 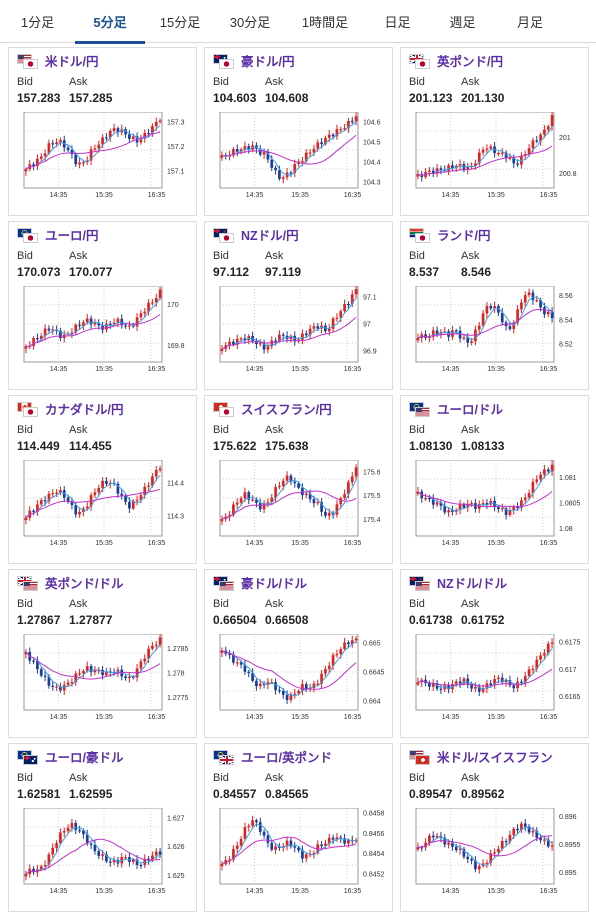 I want to click on bid-label: Bid, so click(x=25, y=82).